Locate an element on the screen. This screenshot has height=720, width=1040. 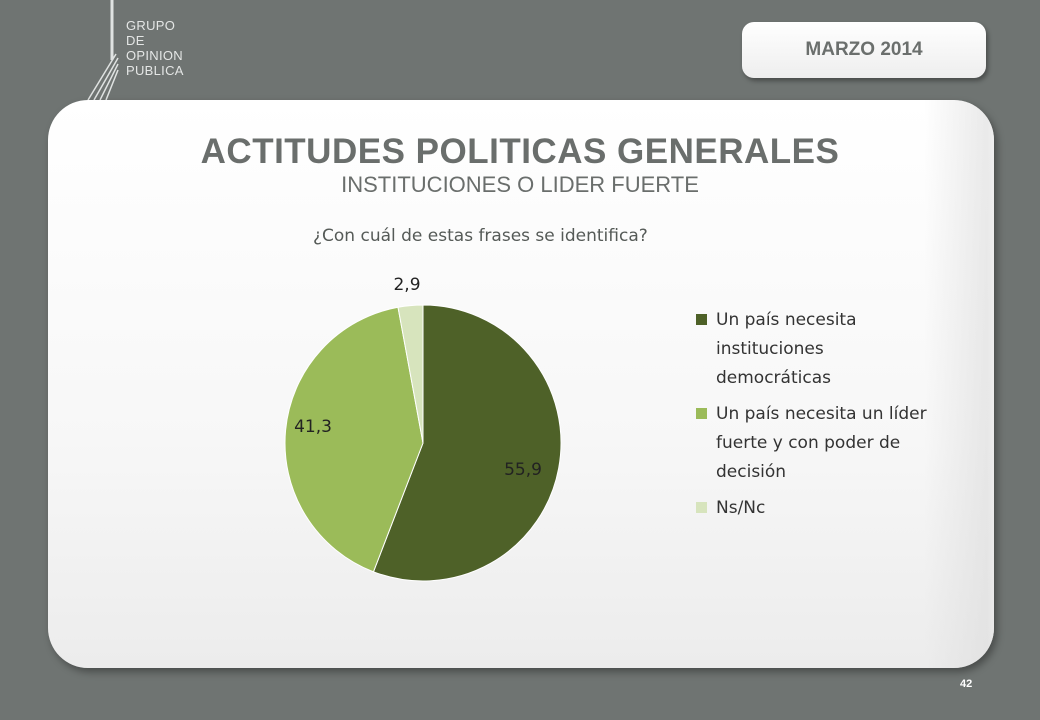
legend-item: Ns/Nc is located at coordinates (826, 508).